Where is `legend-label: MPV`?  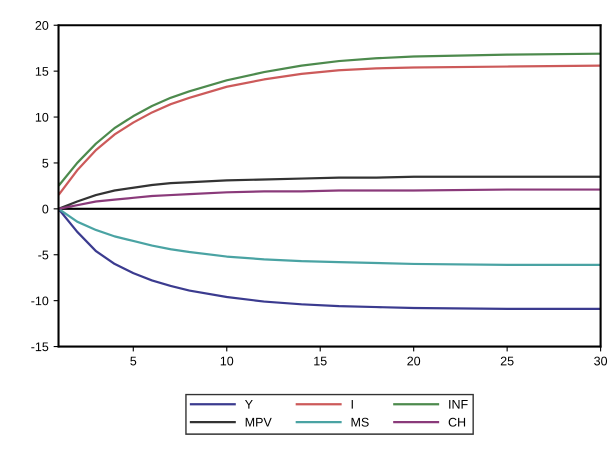
legend-label: MPV is located at coordinates (259, 422).